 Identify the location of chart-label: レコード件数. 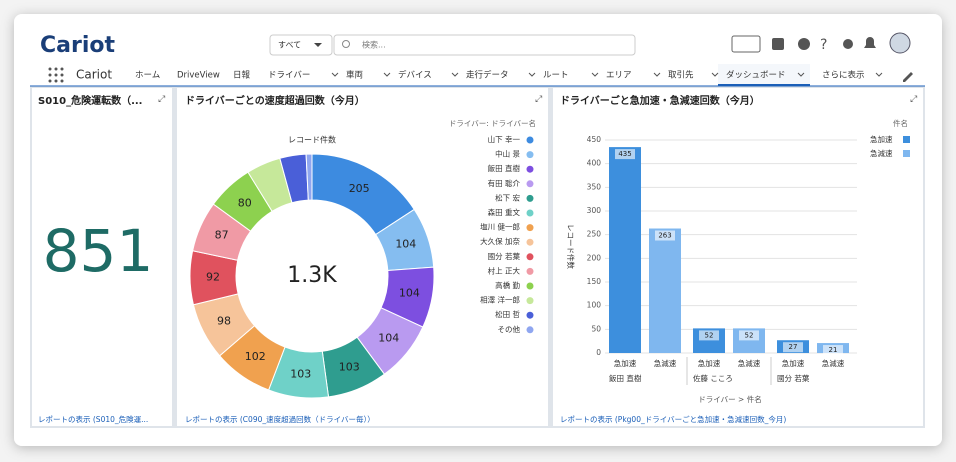
(312, 140).